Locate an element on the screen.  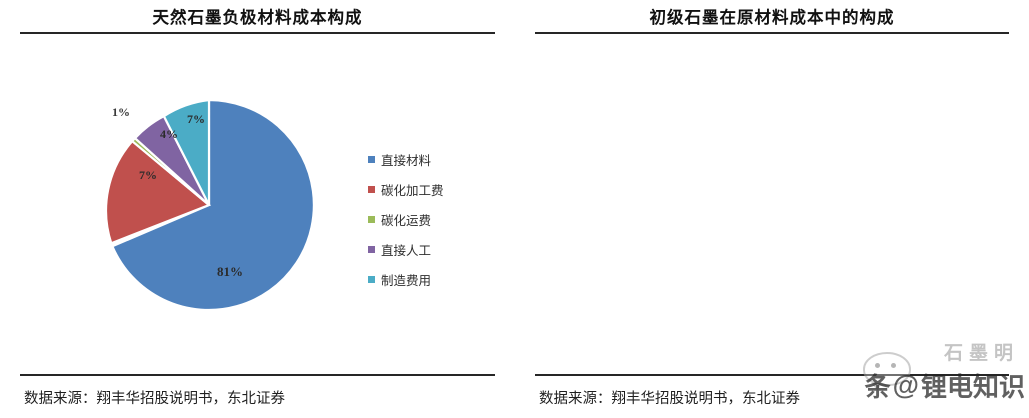
pie-label-direct-material: 81% is located at coordinates (230, 271).